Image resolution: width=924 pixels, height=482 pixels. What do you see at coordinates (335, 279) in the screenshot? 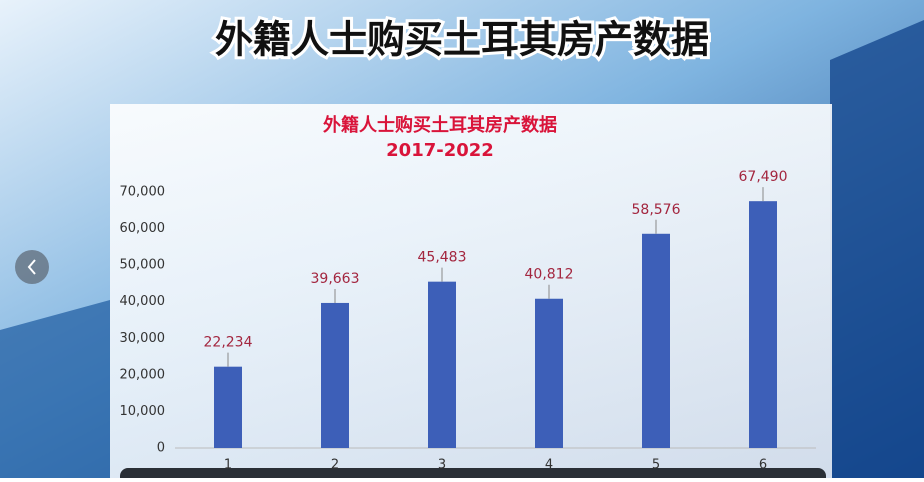
I see `value-label: 39,663` at bounding box center [335, 279].